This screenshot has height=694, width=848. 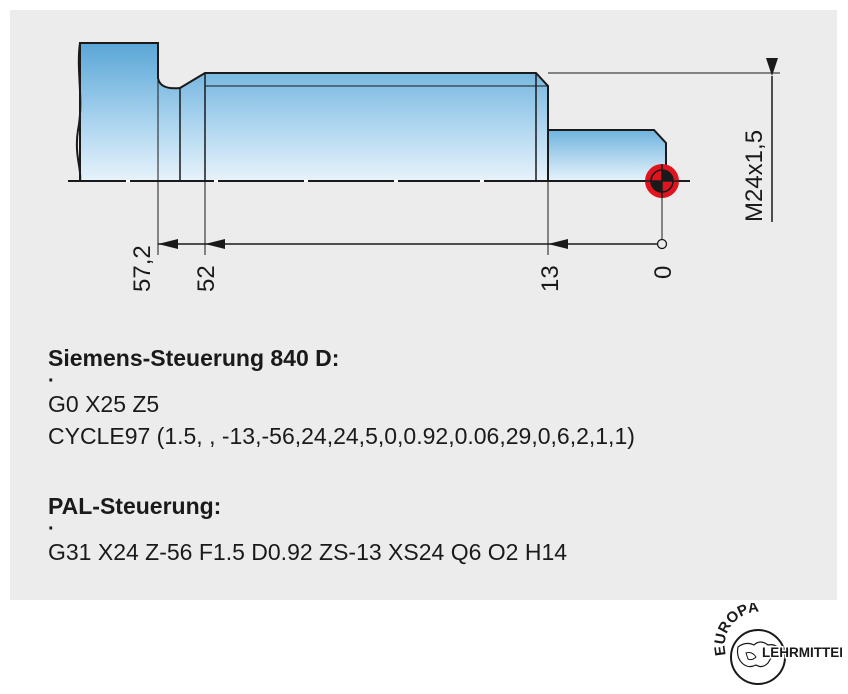 I want to click on workpiece-pin, so click(x=607, y=155).